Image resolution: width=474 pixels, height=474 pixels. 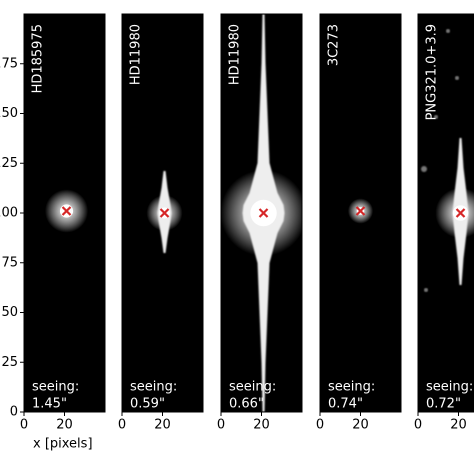 I want to click on y-tick-label: 150, so click(x=9, y=113).